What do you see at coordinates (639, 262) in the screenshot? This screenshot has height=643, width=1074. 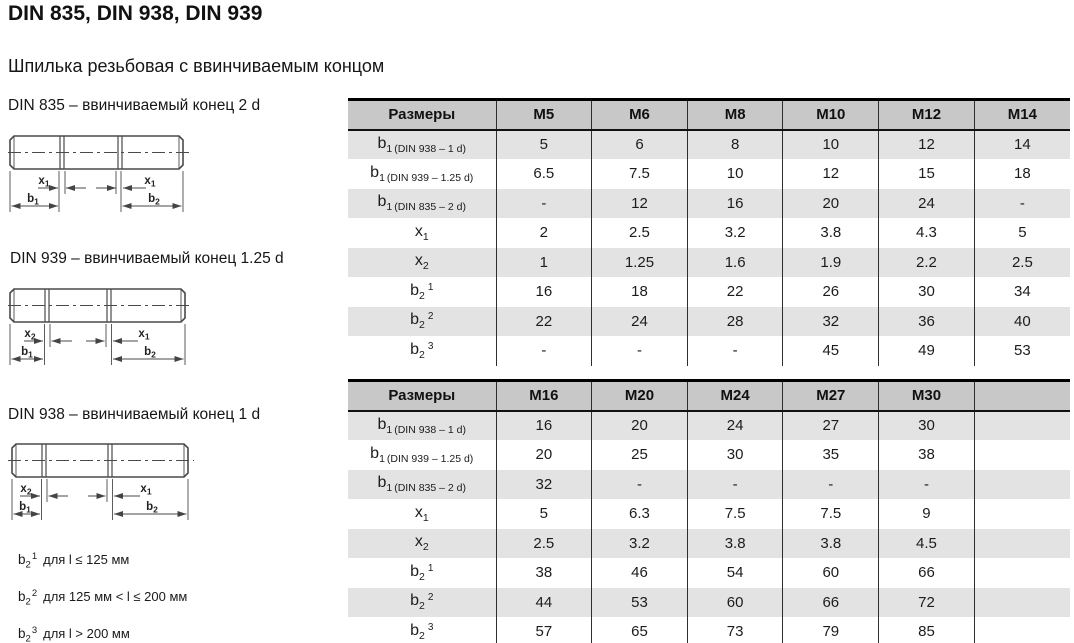 I see `value-cell: 1.25` at bounding box center [639, 262].